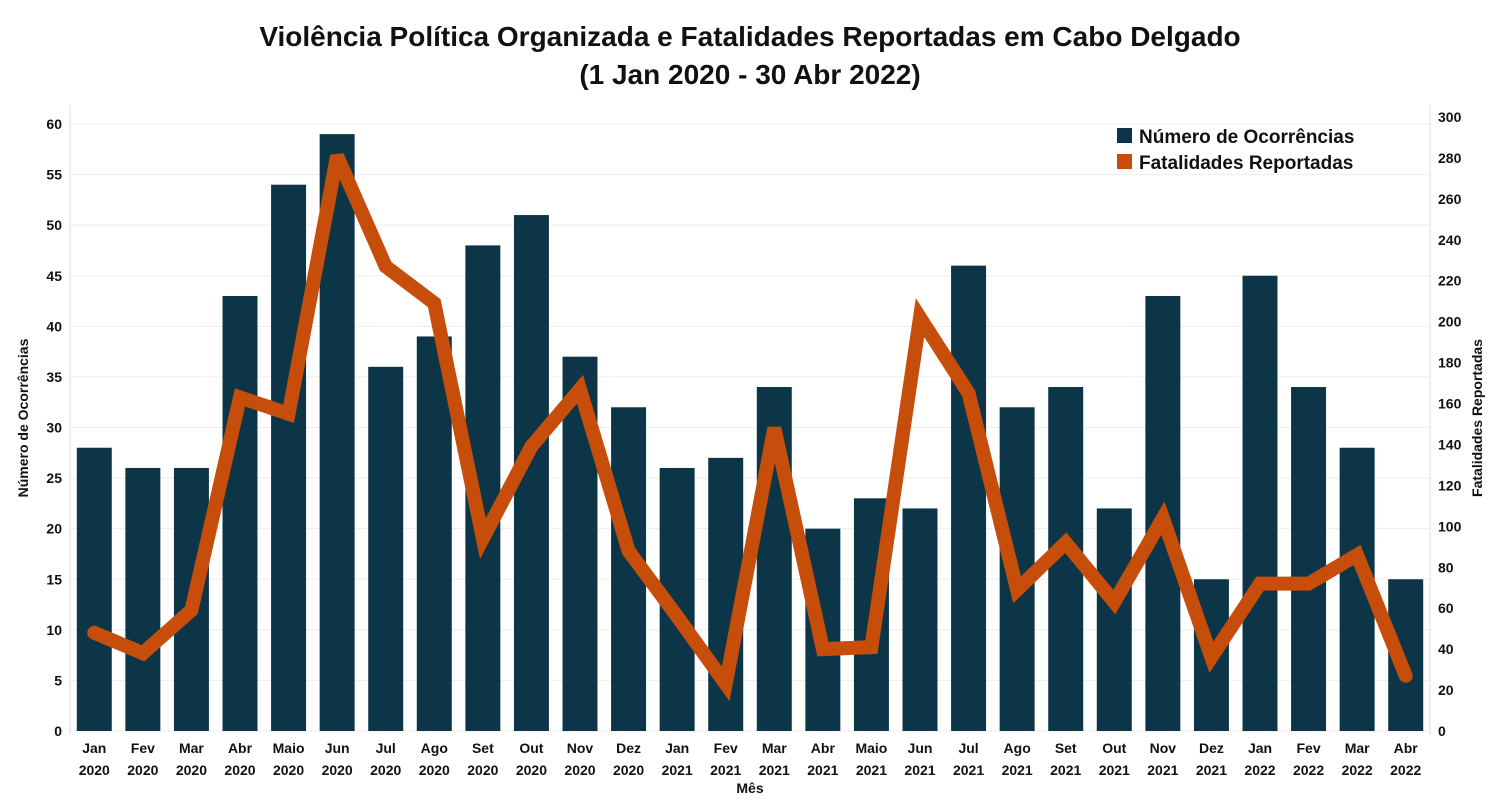 The image size is (1500, 800). What do you see at coordinates (531, 748) in the screenshot?
I see `x-tick-label-month: Out` at bounding box center [531, 748].